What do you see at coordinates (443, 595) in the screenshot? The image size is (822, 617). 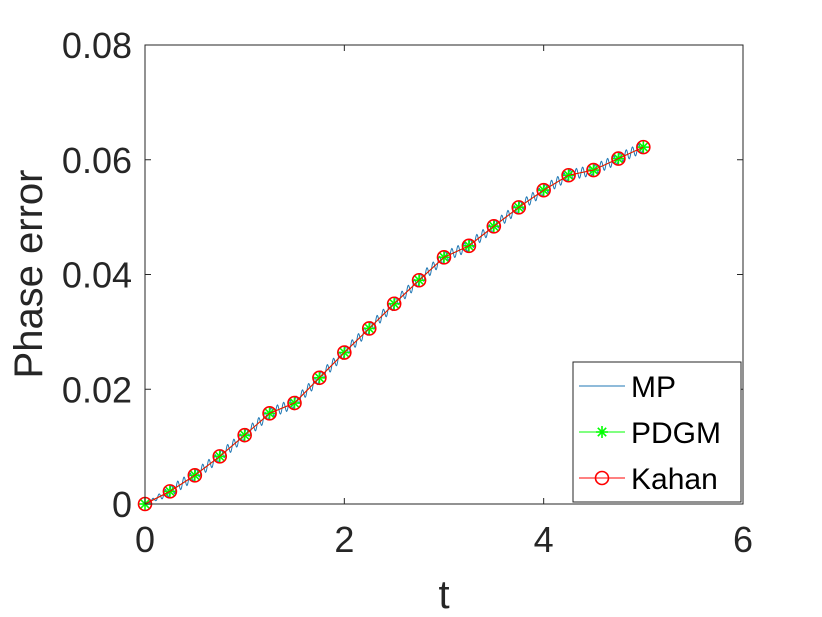 I see `x-axis-title: t` at bounding box center [443, 595].